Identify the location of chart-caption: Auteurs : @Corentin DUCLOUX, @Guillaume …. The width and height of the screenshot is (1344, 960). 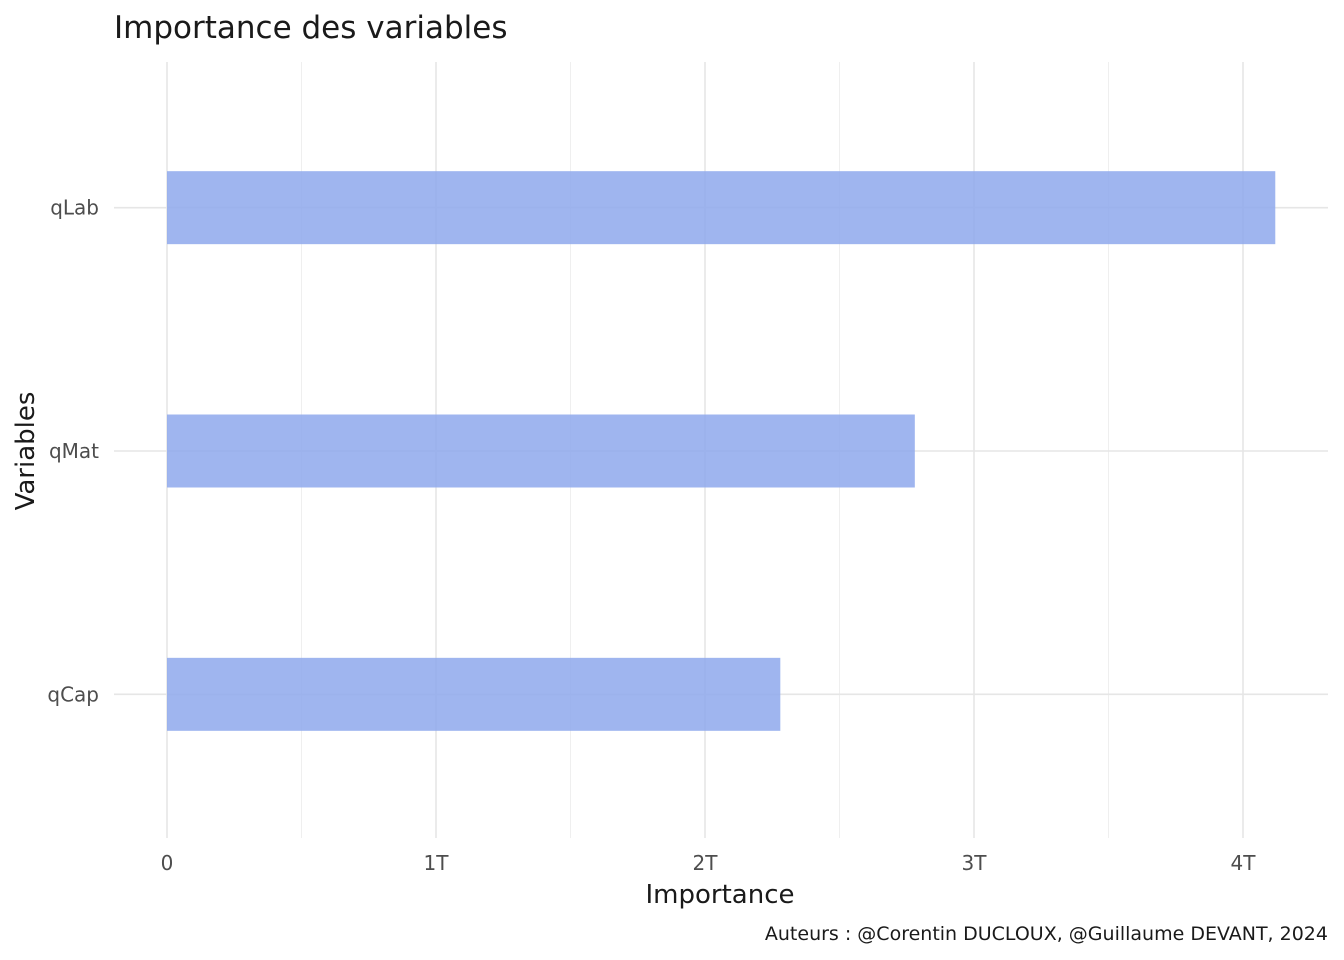
(1046, 934).